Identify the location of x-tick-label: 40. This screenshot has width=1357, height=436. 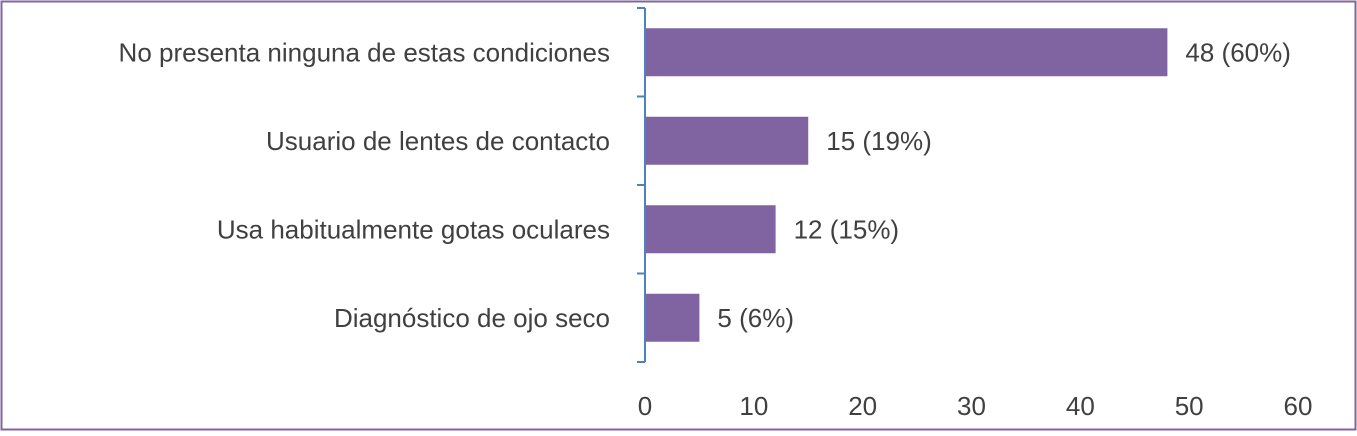
(1080, 406).